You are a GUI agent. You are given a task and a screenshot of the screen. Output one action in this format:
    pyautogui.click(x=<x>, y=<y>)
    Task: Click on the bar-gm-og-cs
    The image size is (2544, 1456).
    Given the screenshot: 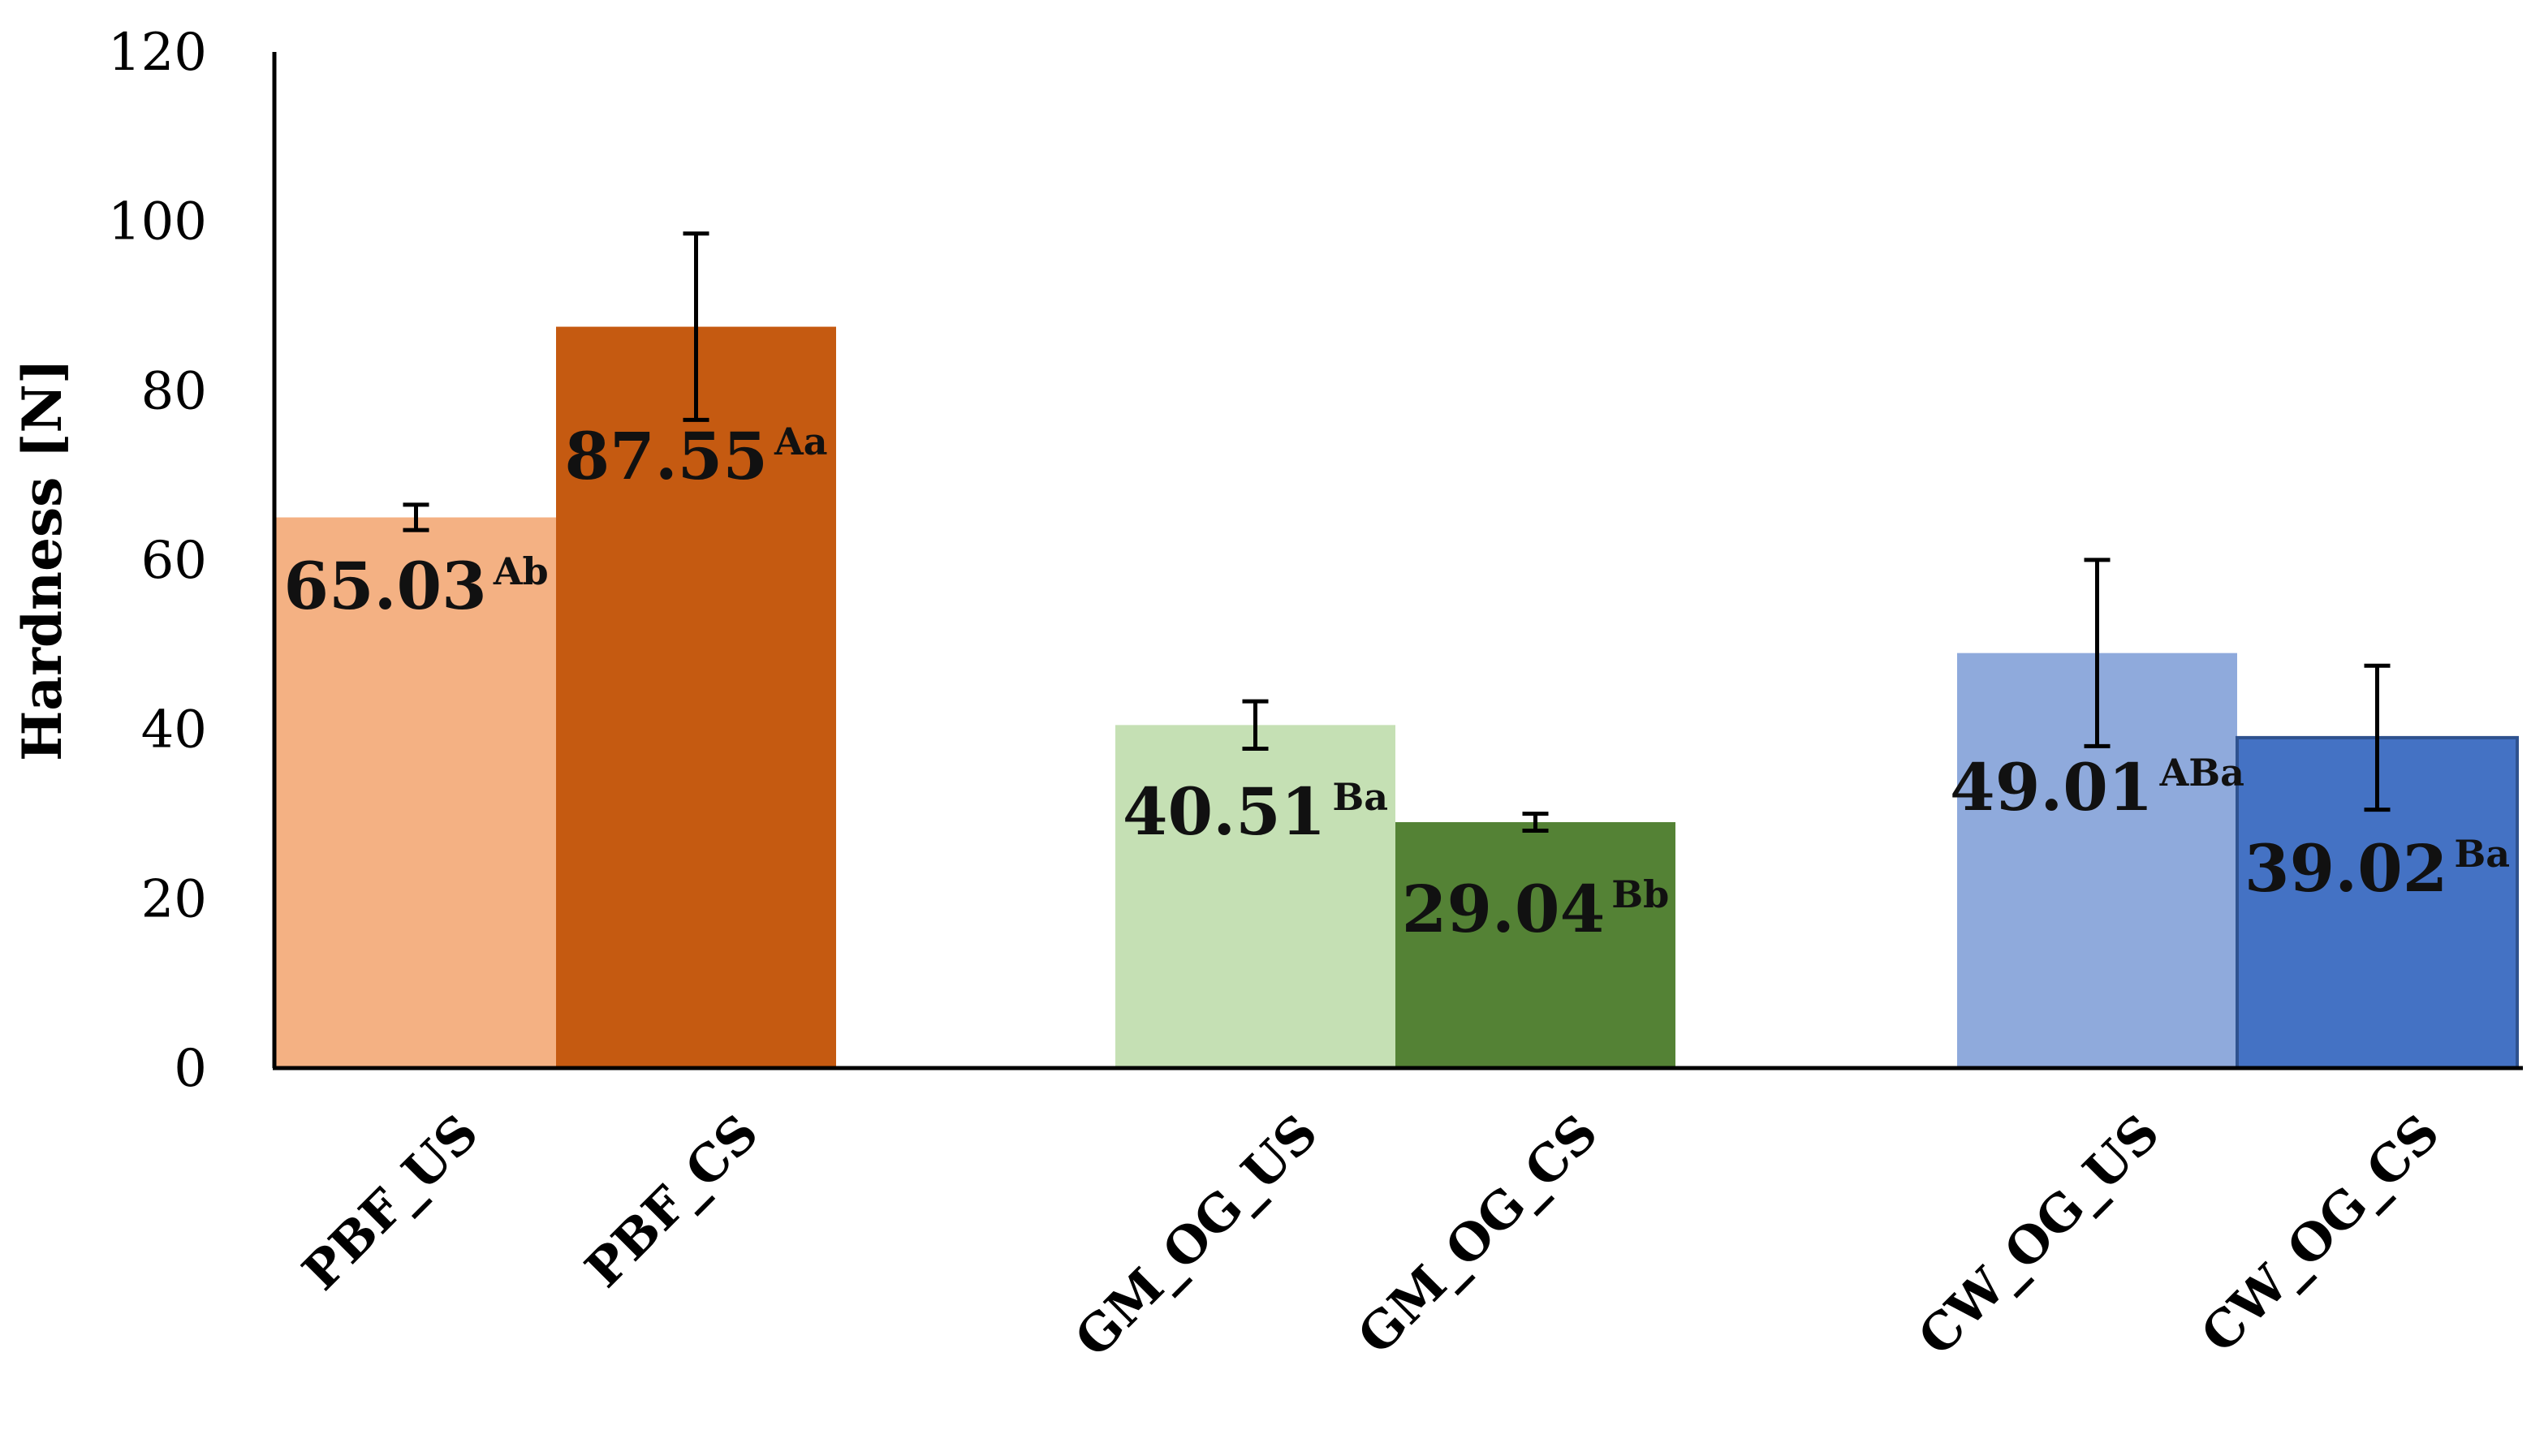 What is the action you would take?
    pyautogui.click(x=1535, y=945)
    